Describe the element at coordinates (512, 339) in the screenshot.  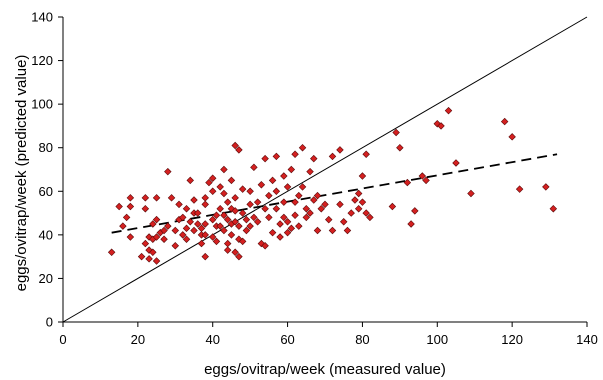
I see `x-tick-label: 120` at that location.